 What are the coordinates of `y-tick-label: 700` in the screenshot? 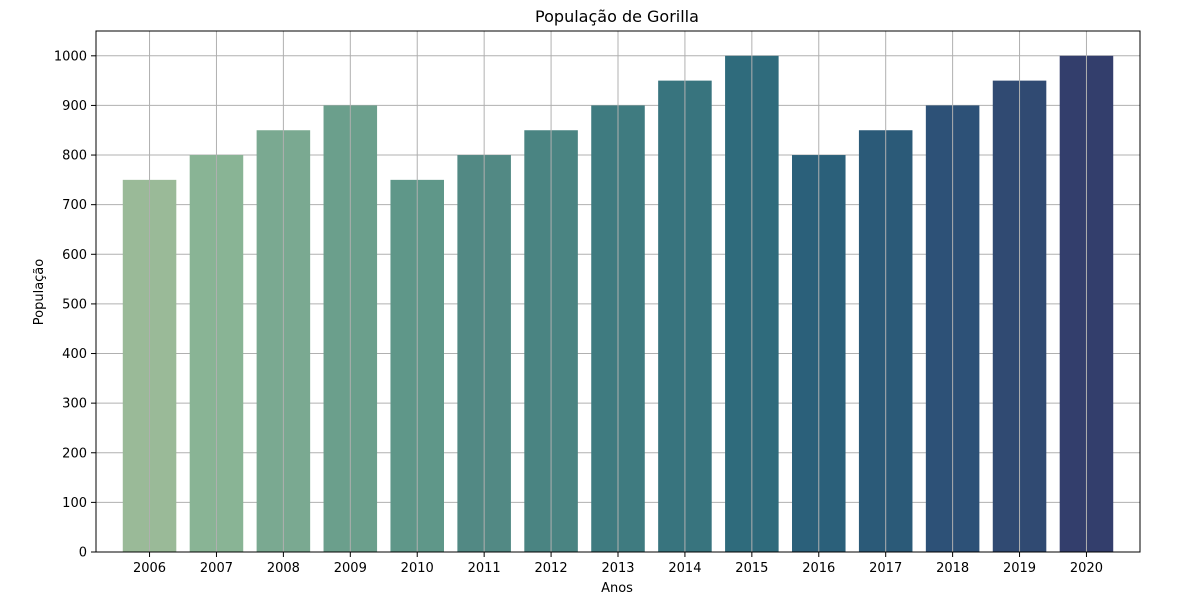 It's located at (74, 205).